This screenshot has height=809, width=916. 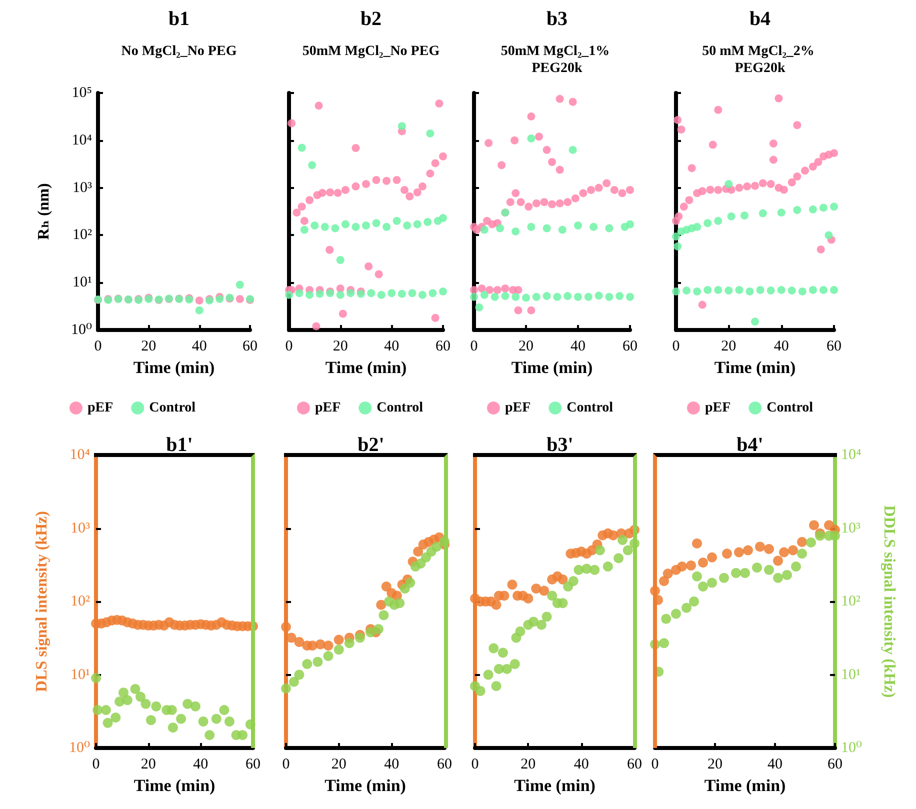 I want to click on chart-title: b1, so click(x=179, y=19).